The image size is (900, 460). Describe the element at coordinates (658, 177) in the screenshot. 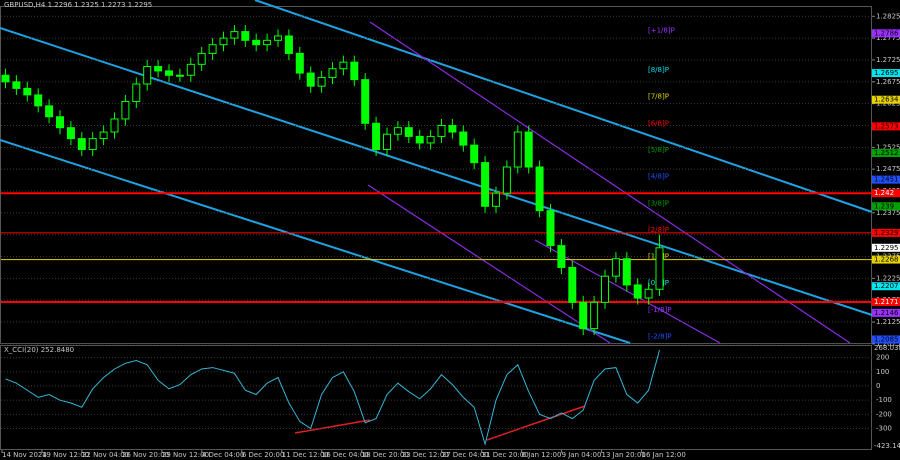

I see `level-label: [4/8]P` at that location.